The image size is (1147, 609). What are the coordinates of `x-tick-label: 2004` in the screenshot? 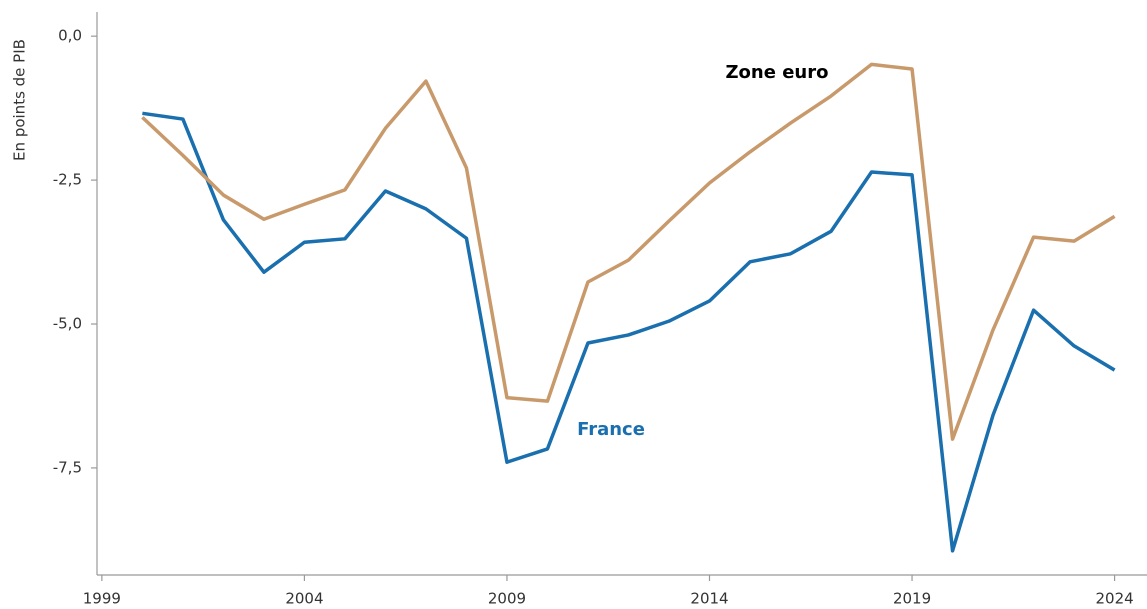 It's located at (304, 599).